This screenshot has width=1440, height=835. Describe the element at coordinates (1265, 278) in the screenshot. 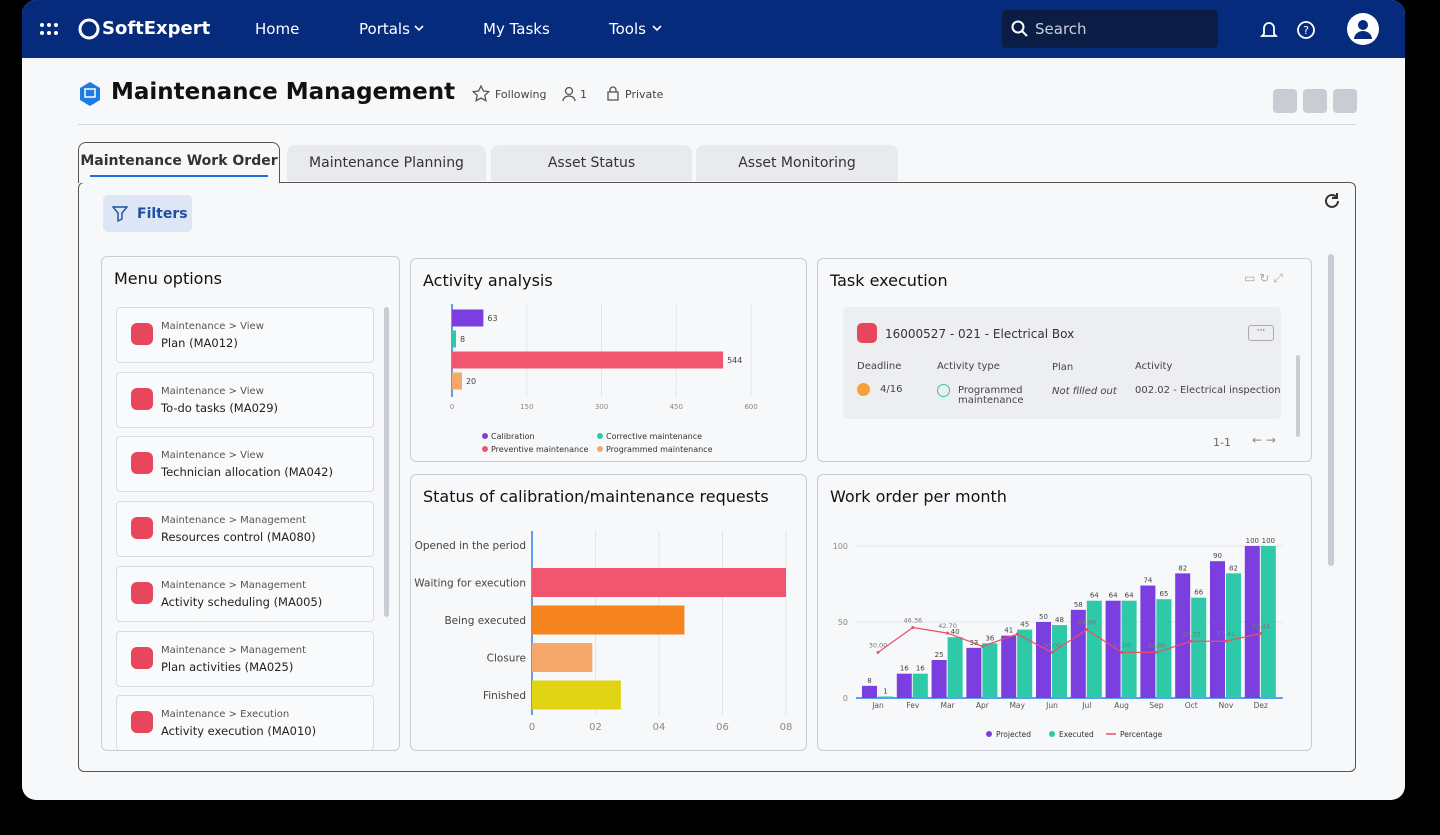

I see `panel-tools: ▭↻⤢` at that location.